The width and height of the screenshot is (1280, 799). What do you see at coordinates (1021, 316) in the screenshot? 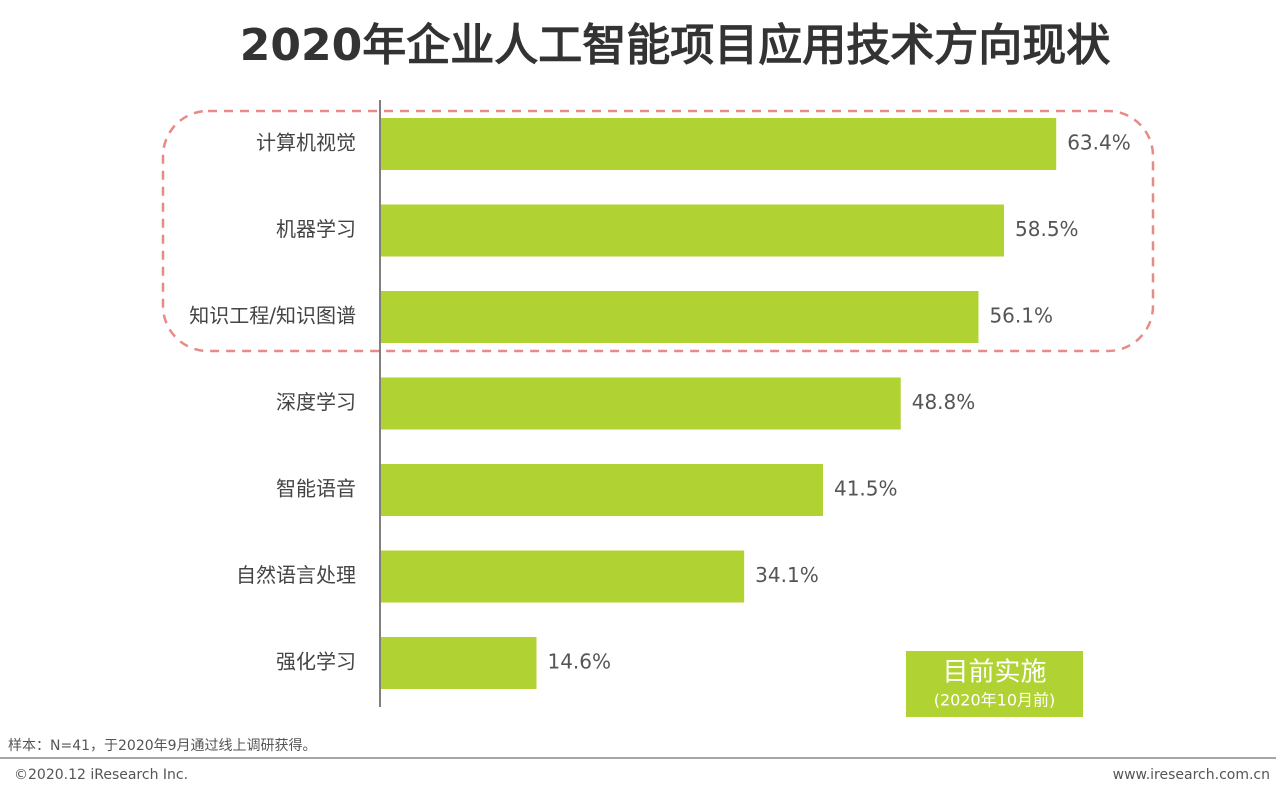
I see `value-label: 56.1%` at bounding box center [1021, 316].